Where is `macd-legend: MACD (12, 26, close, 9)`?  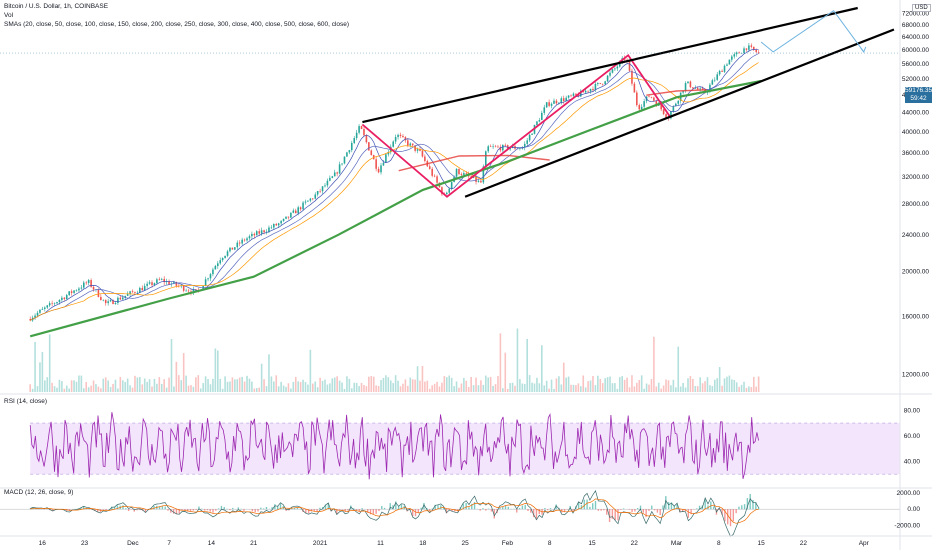 macd-legend: MACD (12, 26, close, 9) is located at coordinates (39, 492).